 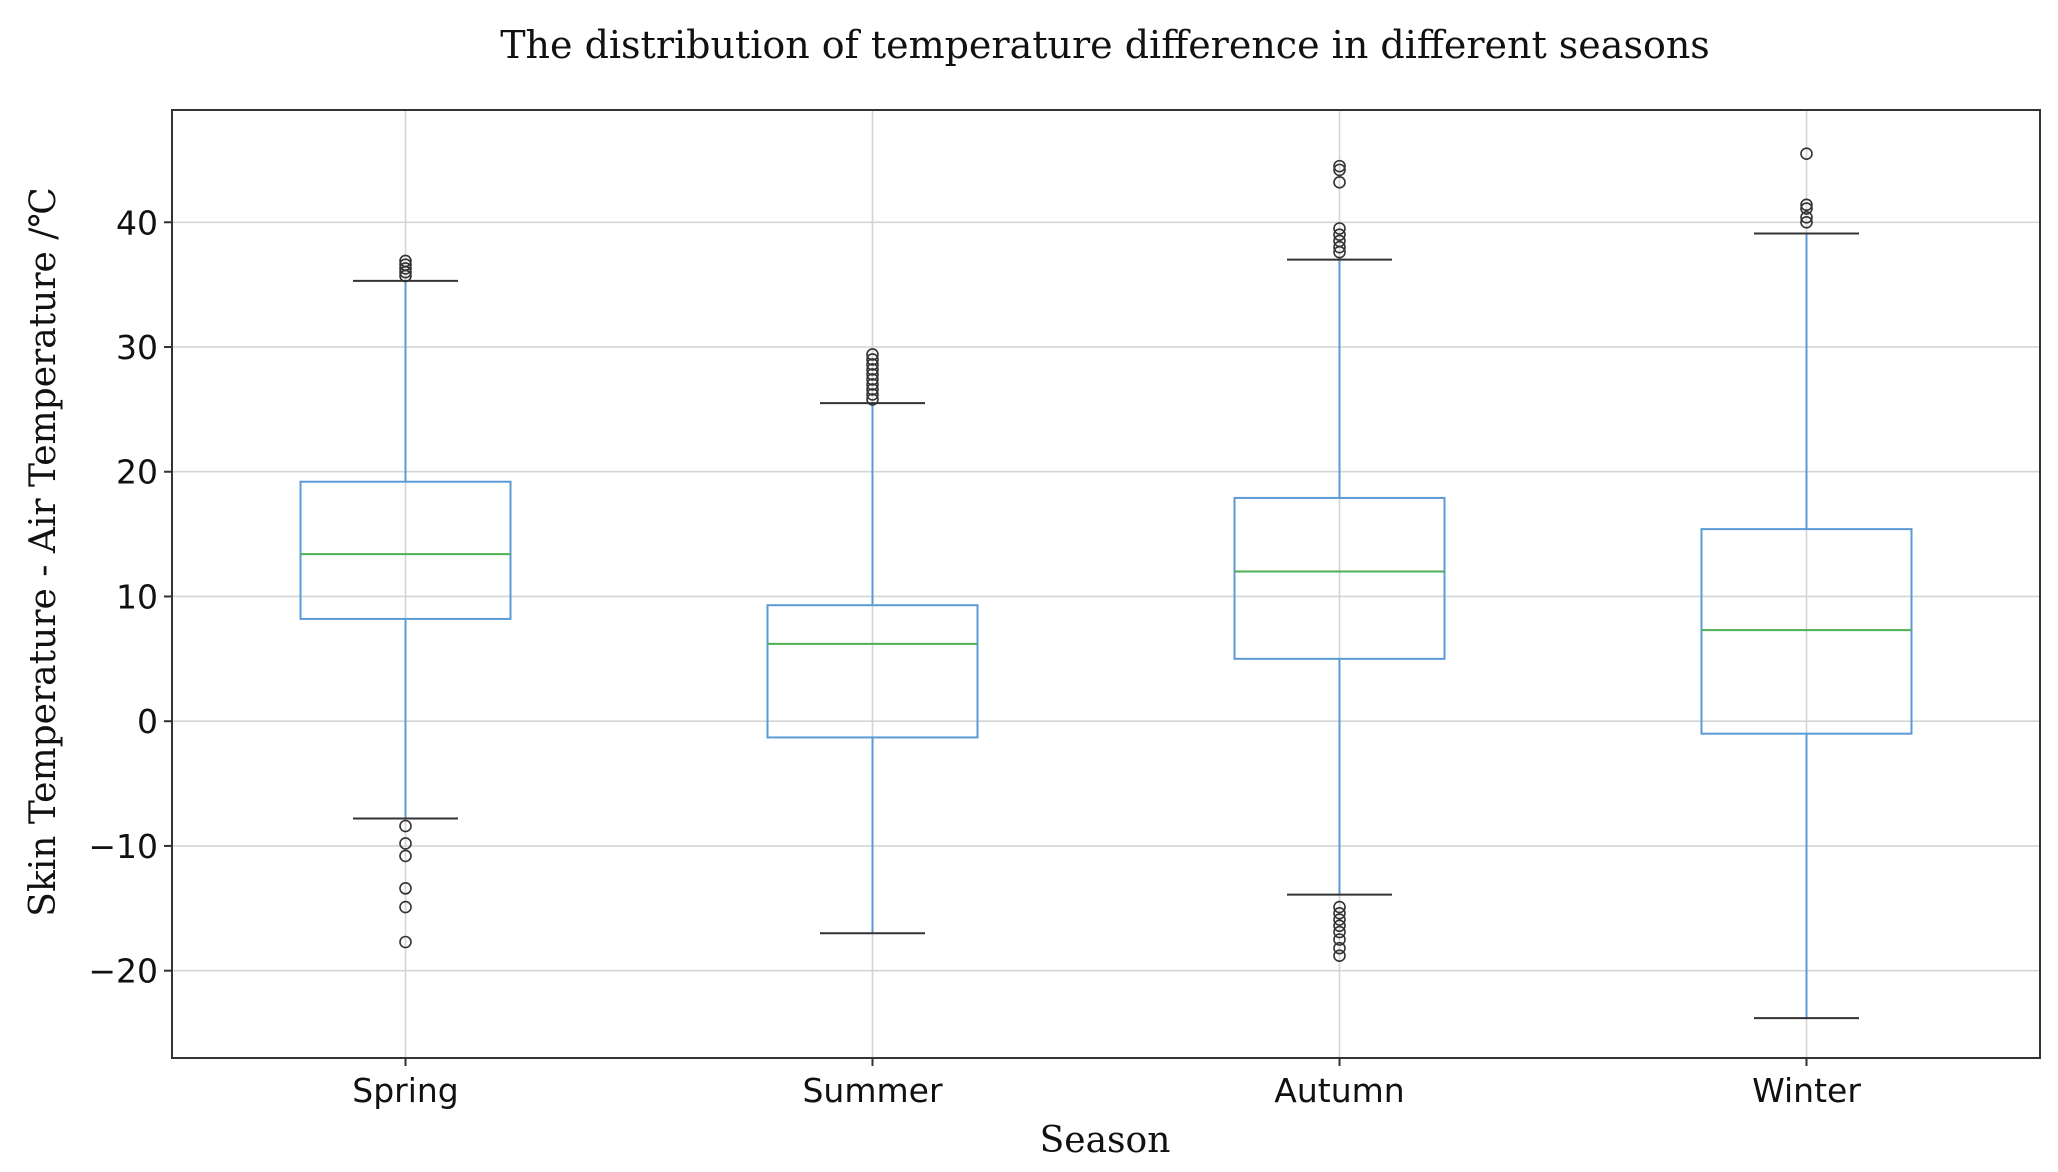 I want to click on y-tick-label: 0, so click(x=147, y=721).